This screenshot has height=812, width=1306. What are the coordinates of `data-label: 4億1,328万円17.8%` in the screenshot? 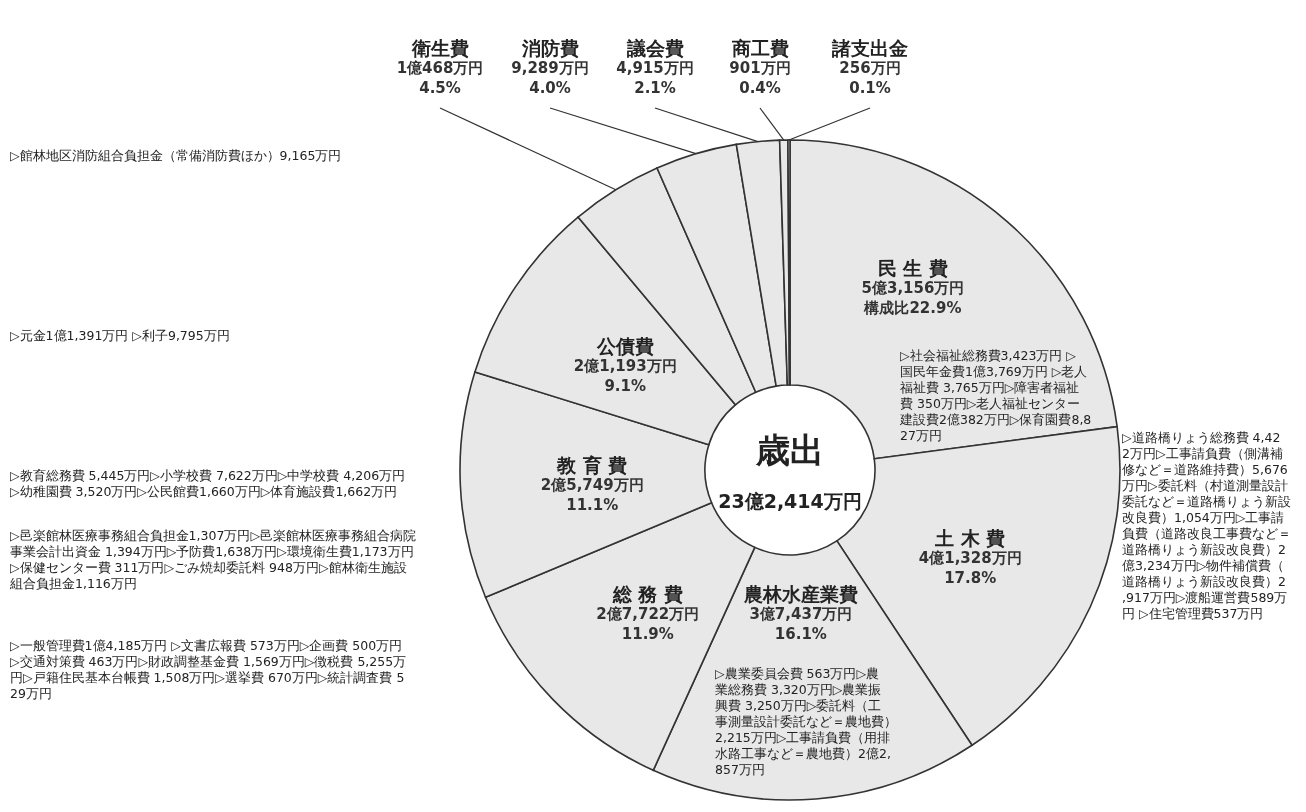 It's located at (970, 568).